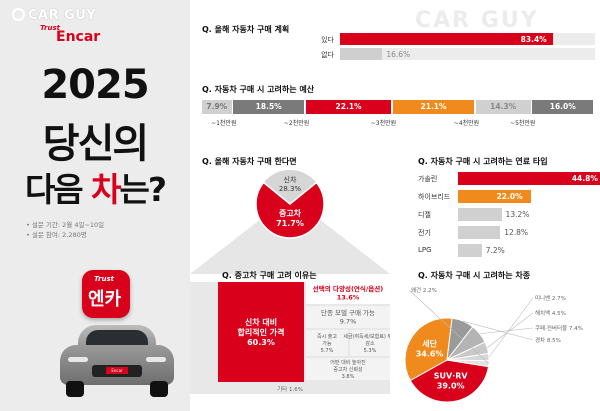 This screenshot has height=411, width=600. What do you see at coordinates (78, 37) in the screenshot?
I see `encar-logo-text: Encar` at bounding box center [78, 37].